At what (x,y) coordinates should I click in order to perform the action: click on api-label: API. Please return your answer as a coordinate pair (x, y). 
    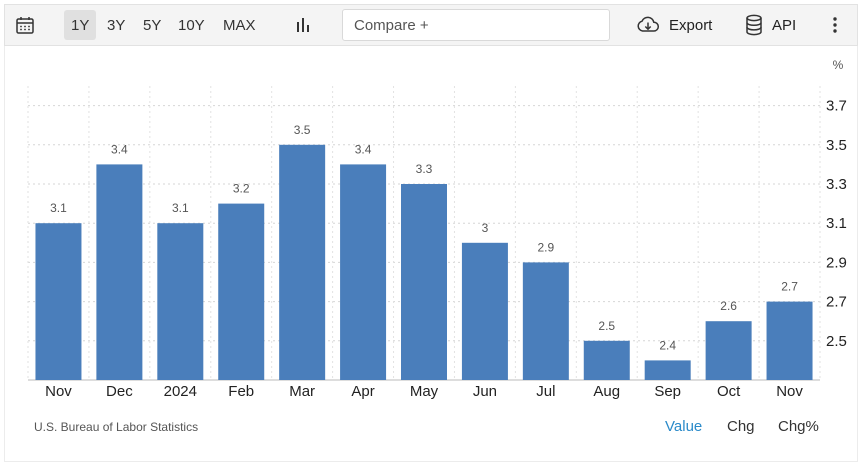
    Looking at the image, I should click on (784, 25).